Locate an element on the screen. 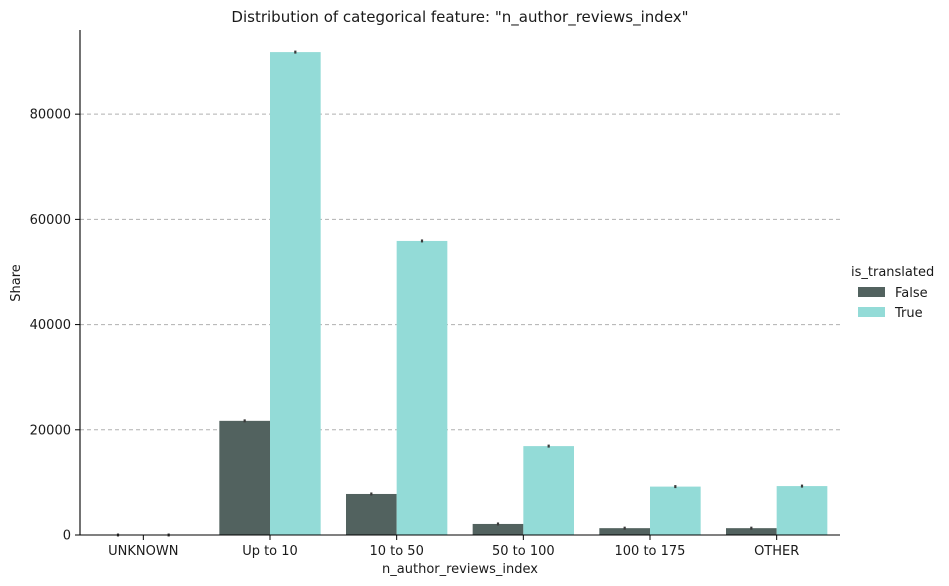 This screenshot has width=949, height=586. x-tick-label: OTHER is located at coordinates (776, 551).